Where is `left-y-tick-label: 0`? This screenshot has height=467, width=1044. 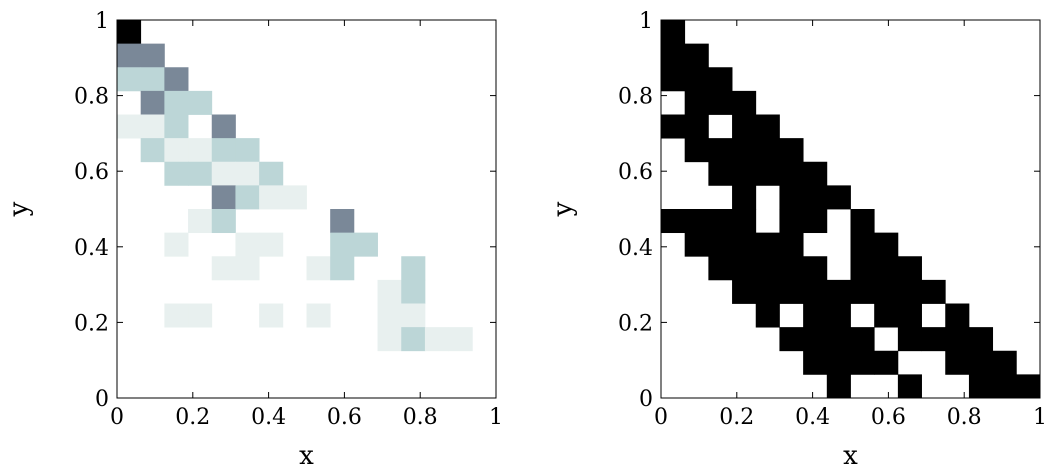
left-y-tick-label: 0 is located at coordinates (102, 399).